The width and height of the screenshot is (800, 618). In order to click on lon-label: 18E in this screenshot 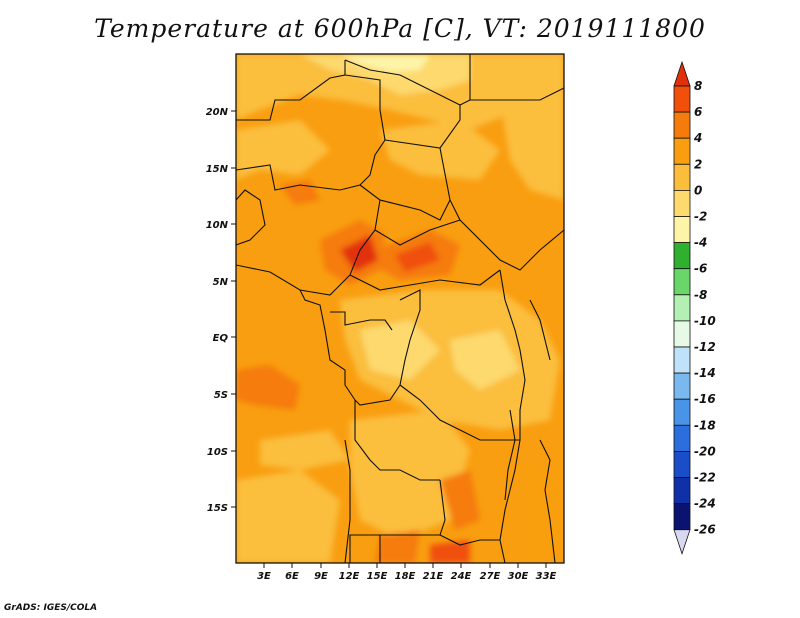, I will do `click(405, 576)`.